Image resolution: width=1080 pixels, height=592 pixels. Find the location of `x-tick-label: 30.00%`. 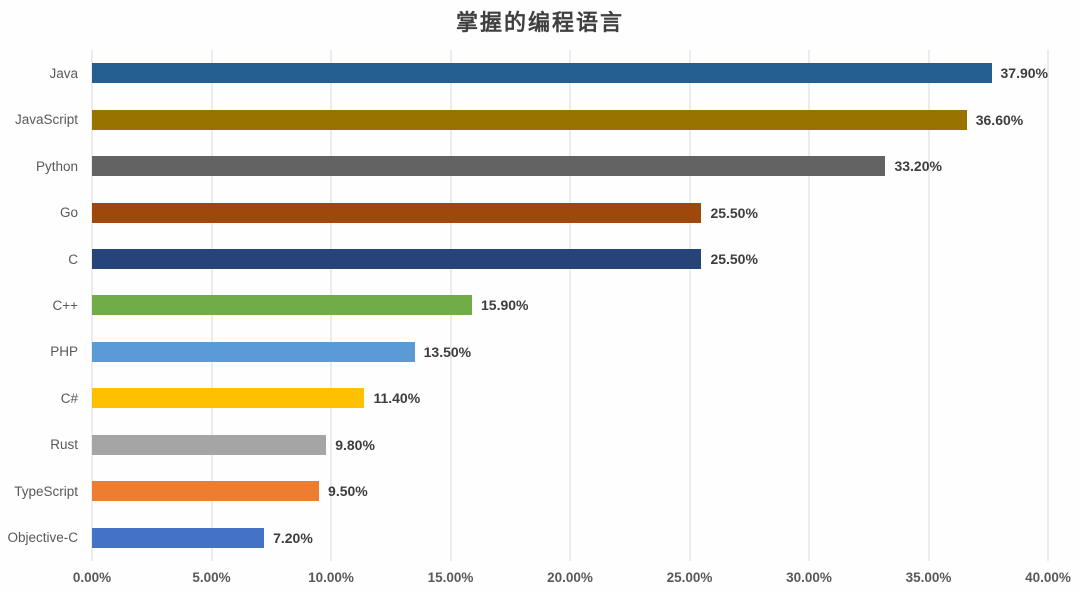

x-tick-label: 30.00% is located at coordinates (809, 577).